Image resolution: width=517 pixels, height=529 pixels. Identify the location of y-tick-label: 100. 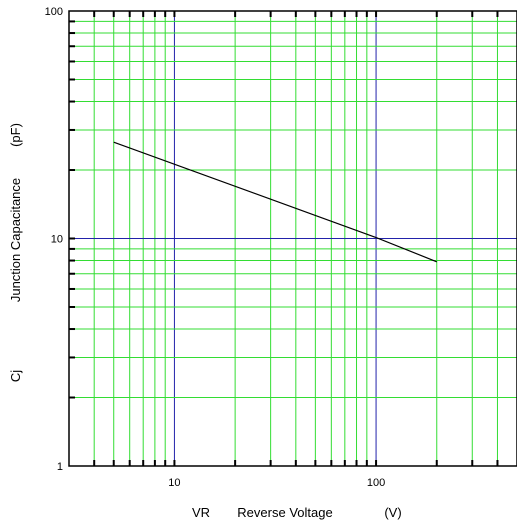
(54, 12).